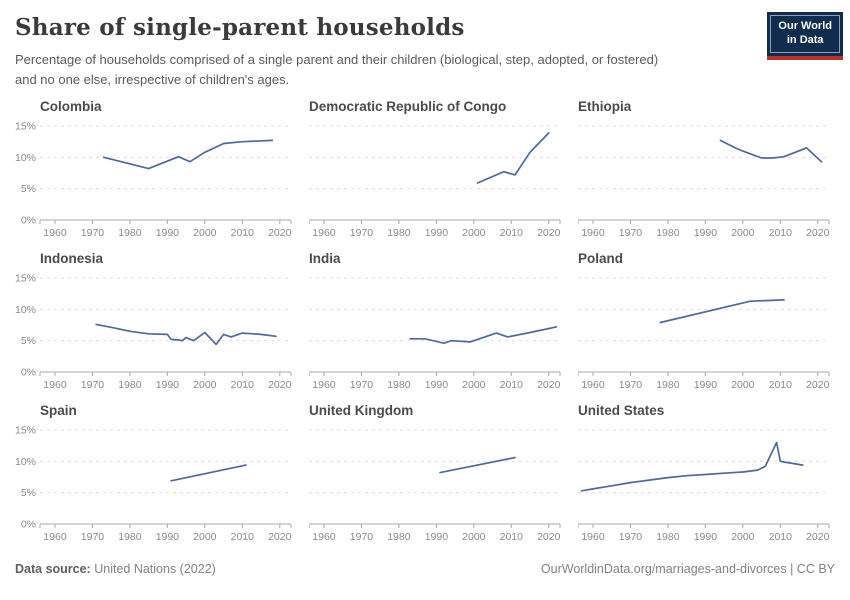  What do you see at coordinates (621, 410) in the screenshot?
I see `chart-title: United States` at bounding box center [621, 410].